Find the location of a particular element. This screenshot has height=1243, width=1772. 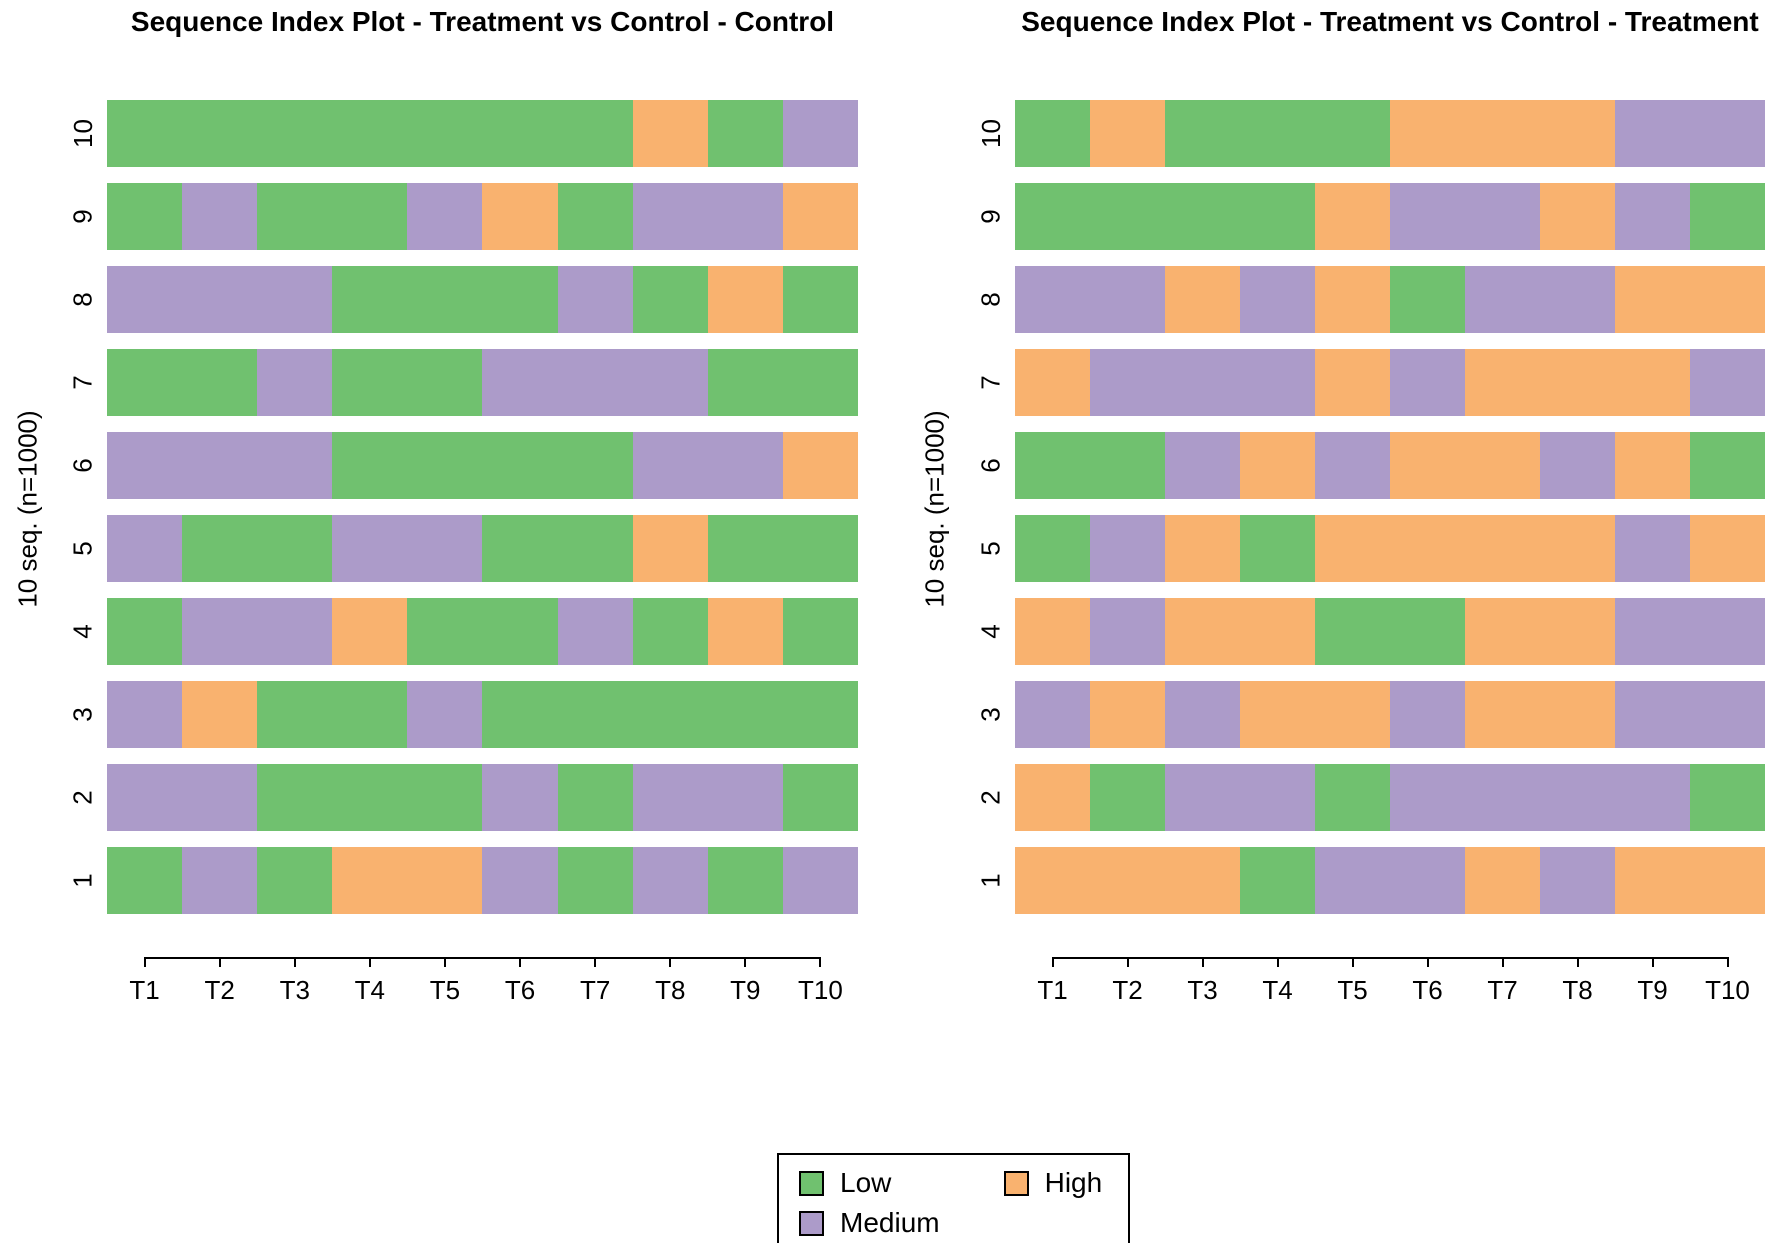

x-axis-tick-T5 is located at coordinates (1352, 962).